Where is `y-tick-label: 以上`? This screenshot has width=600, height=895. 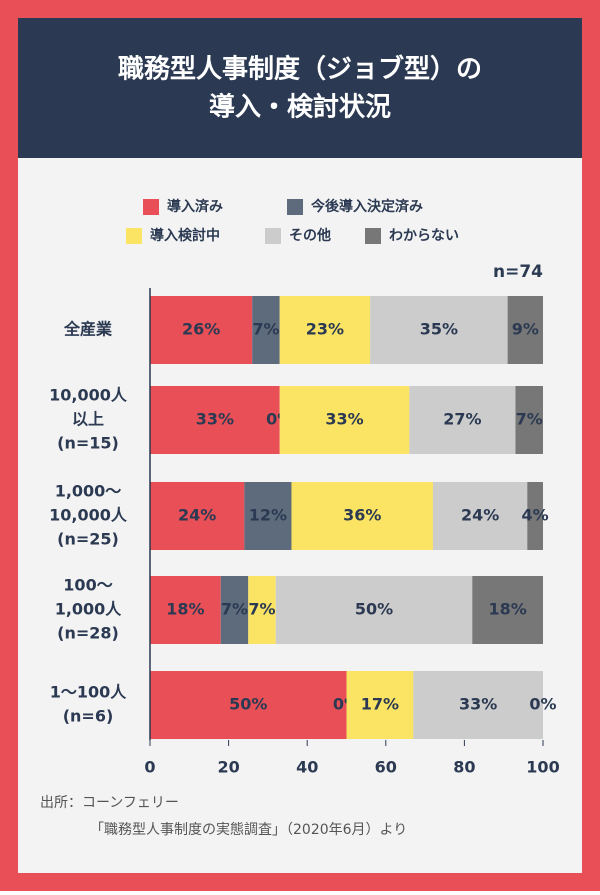
y-tick-label: 以上 is located at coordinates (88, 419).